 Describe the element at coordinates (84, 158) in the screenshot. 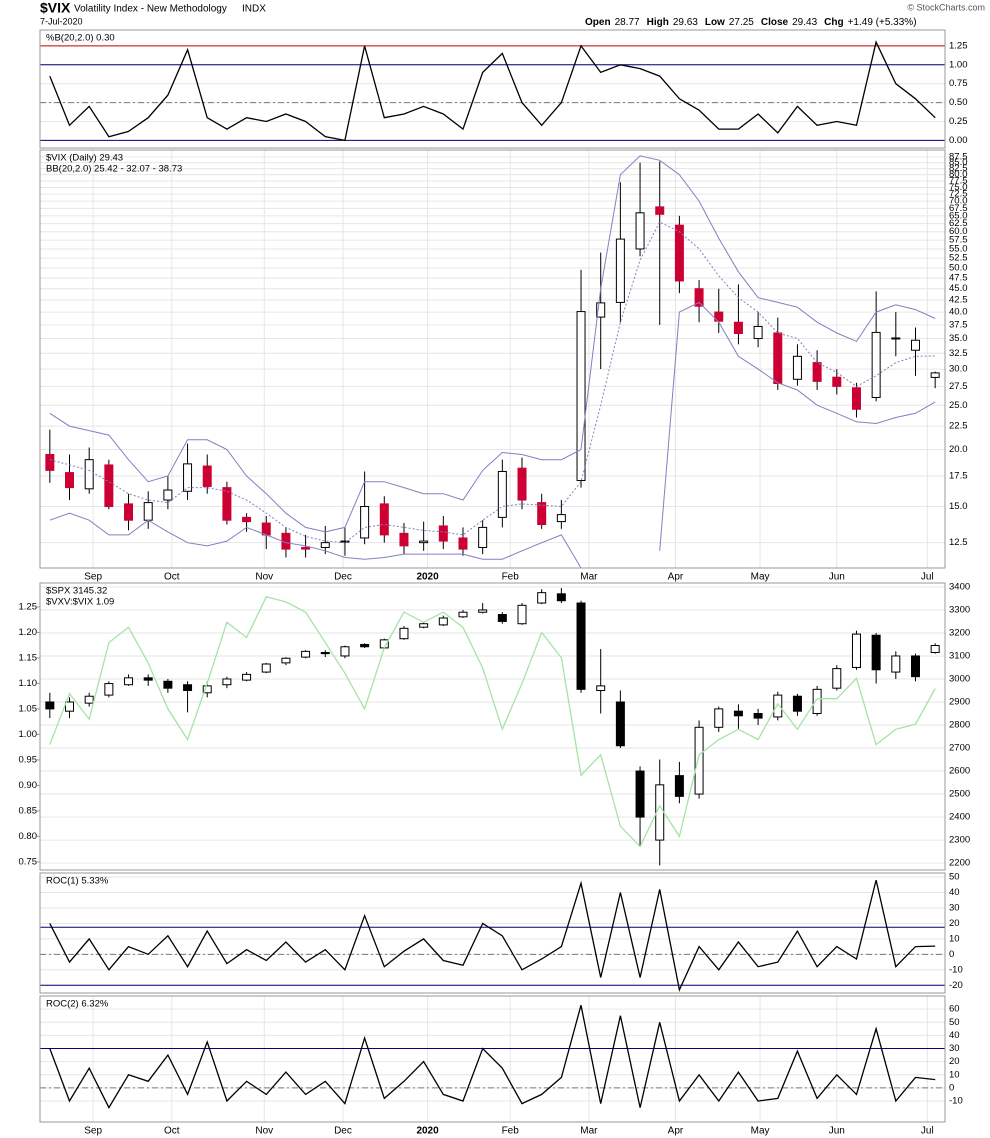

I see `legend-entry: $VIX (Daily) 29.43` at that location.